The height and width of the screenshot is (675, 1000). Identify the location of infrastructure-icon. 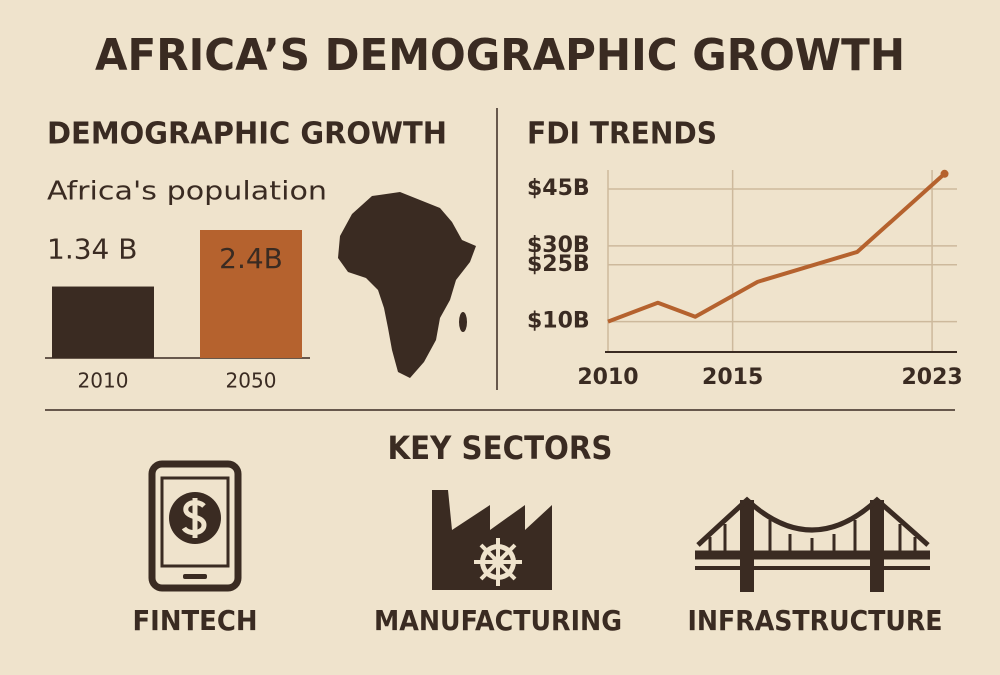
(812, 544).